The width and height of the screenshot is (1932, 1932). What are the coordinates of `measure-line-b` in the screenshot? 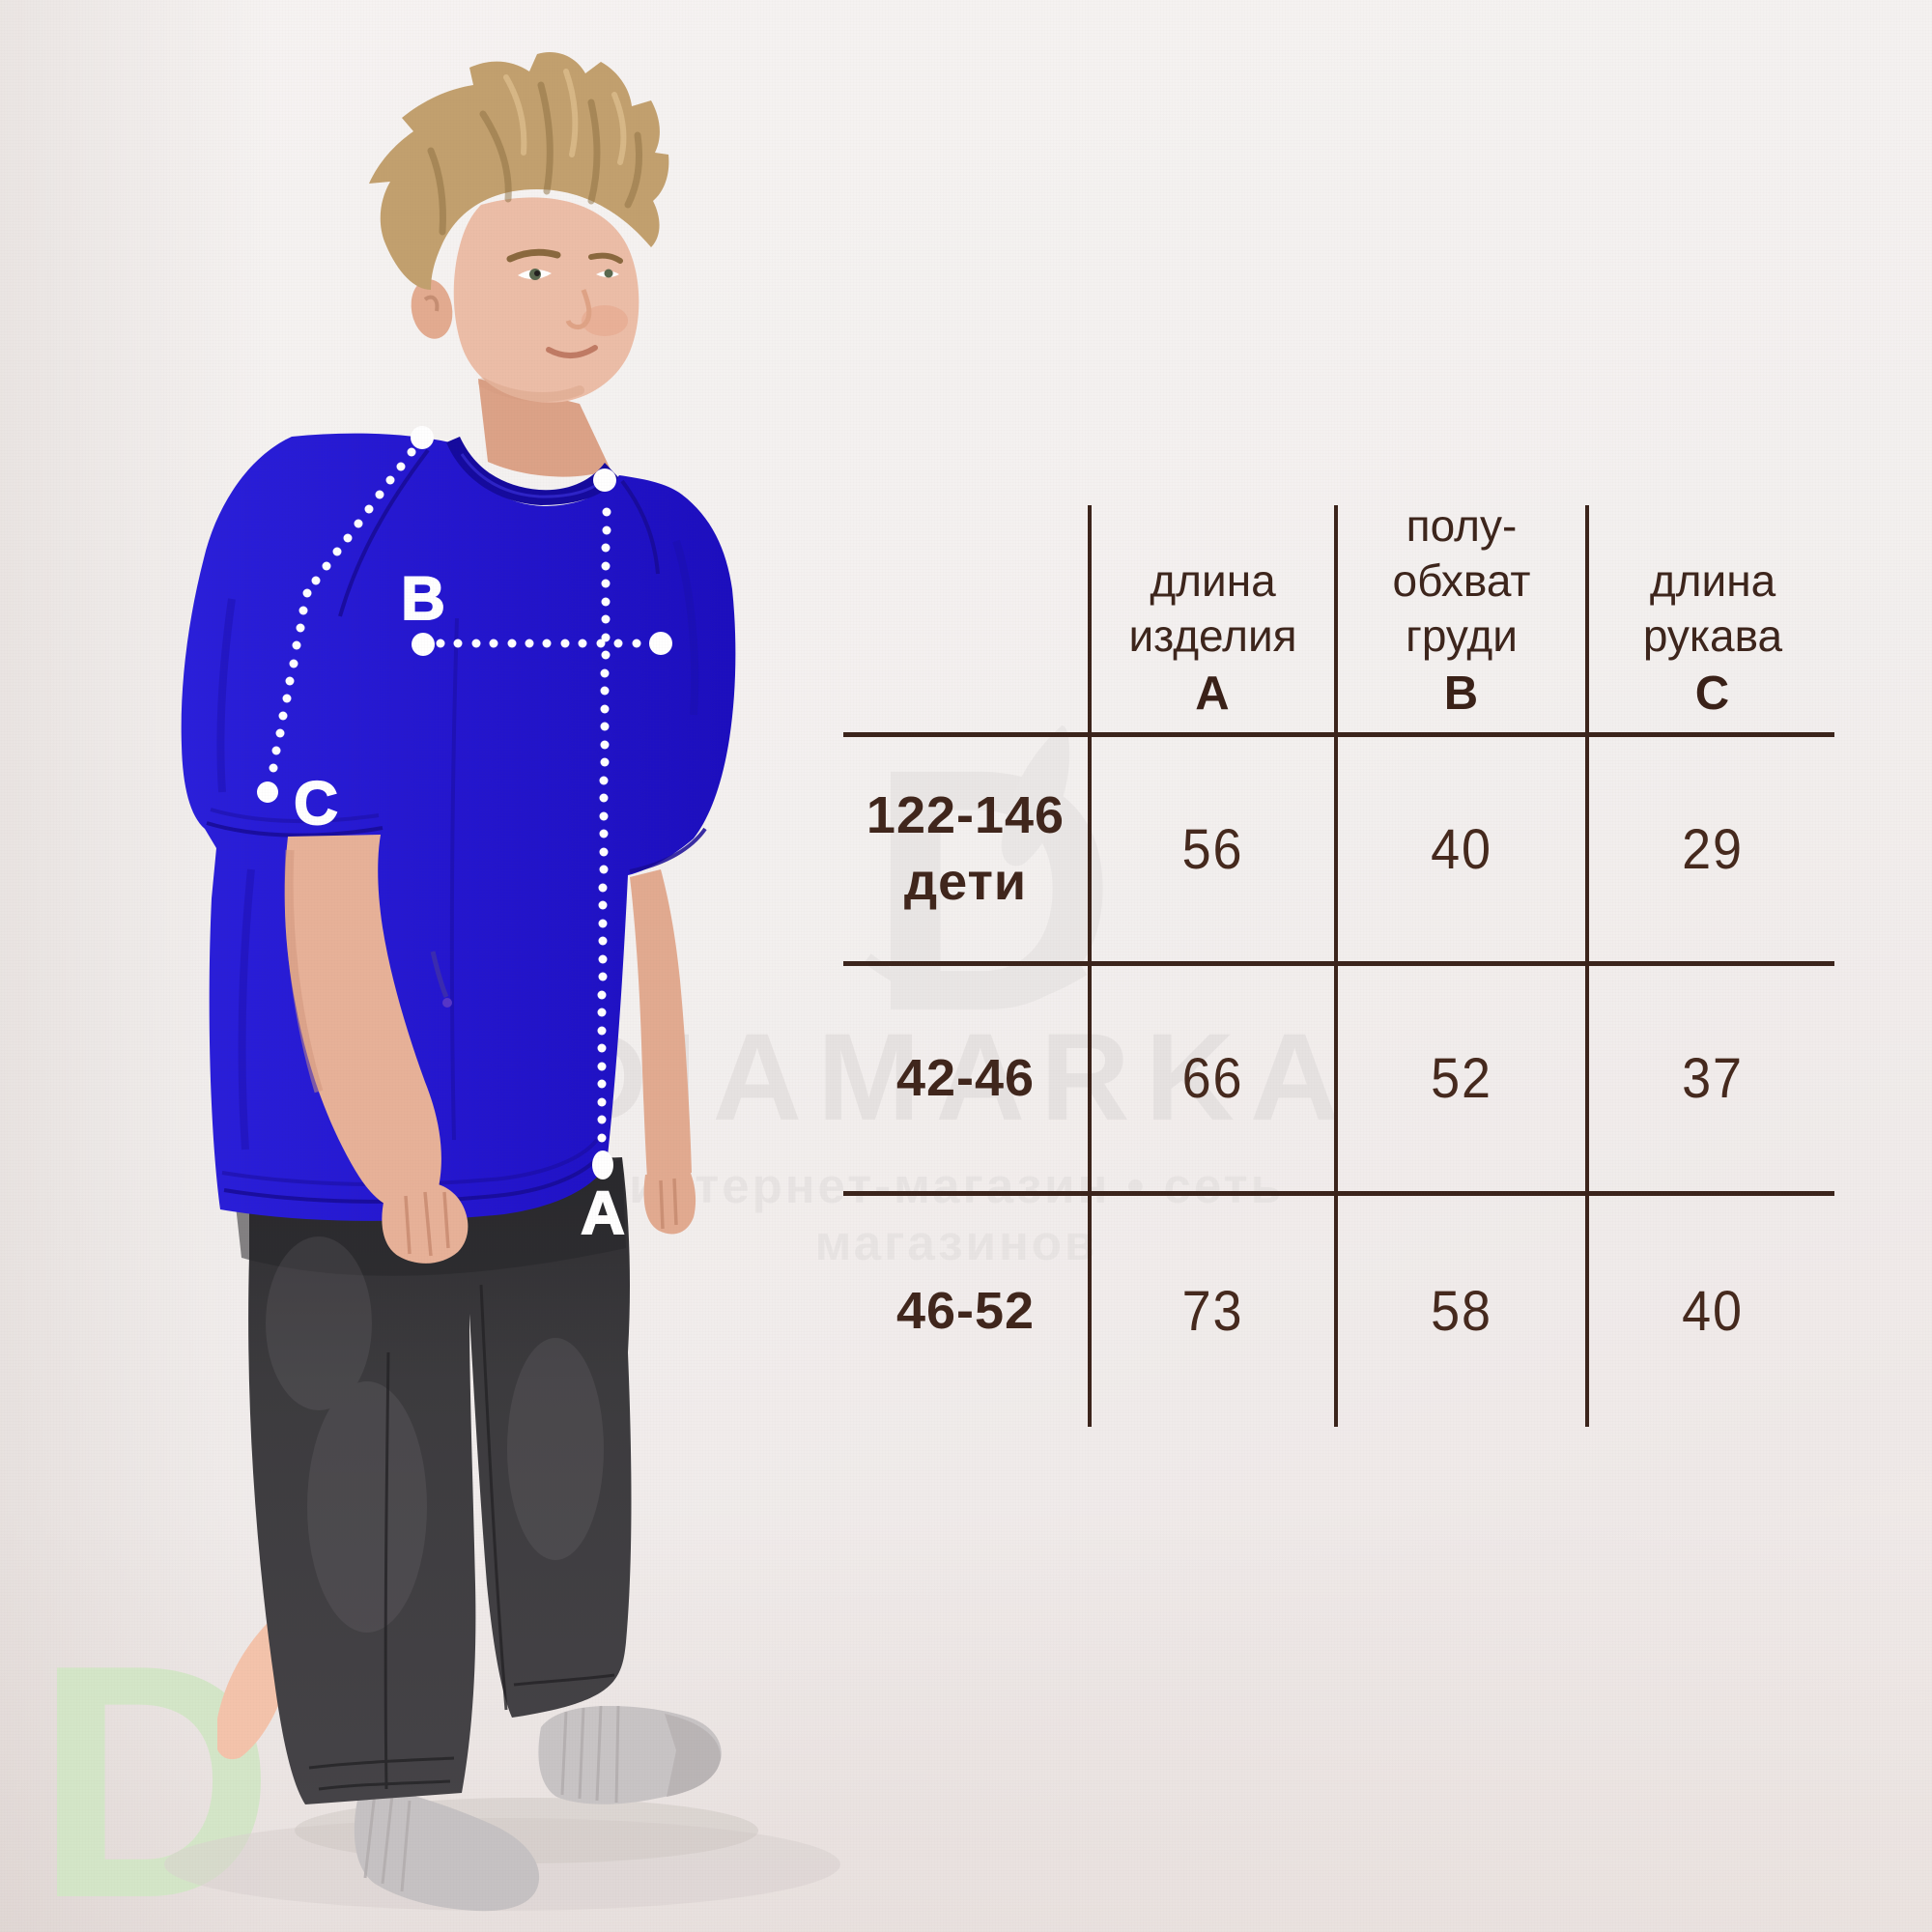 It's located at (542, 644).